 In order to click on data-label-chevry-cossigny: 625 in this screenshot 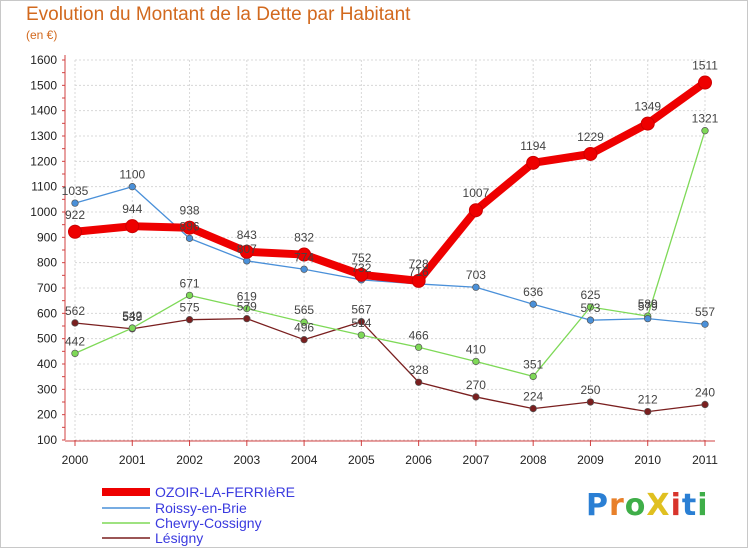, I will do `click(590, 295)`.